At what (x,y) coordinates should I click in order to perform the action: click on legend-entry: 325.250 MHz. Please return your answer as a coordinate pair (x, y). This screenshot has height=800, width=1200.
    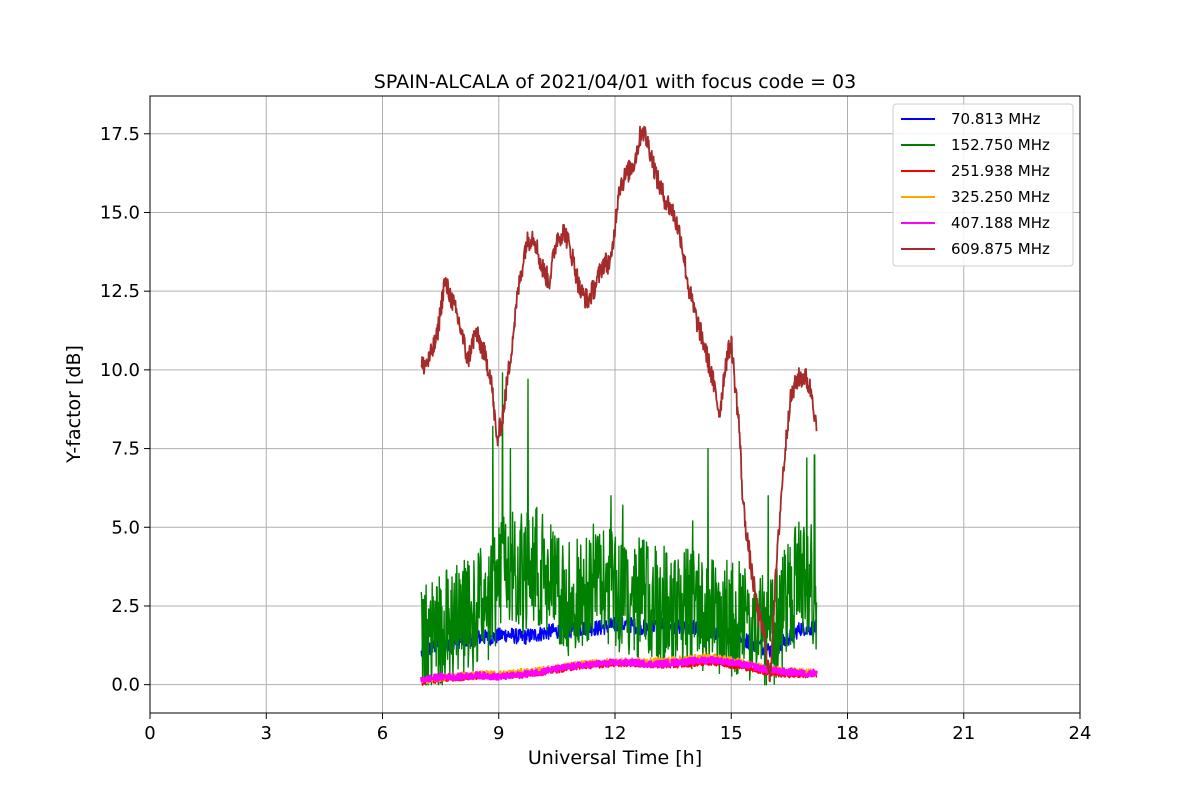
    Looking at the image, I should click on (1000, 197).